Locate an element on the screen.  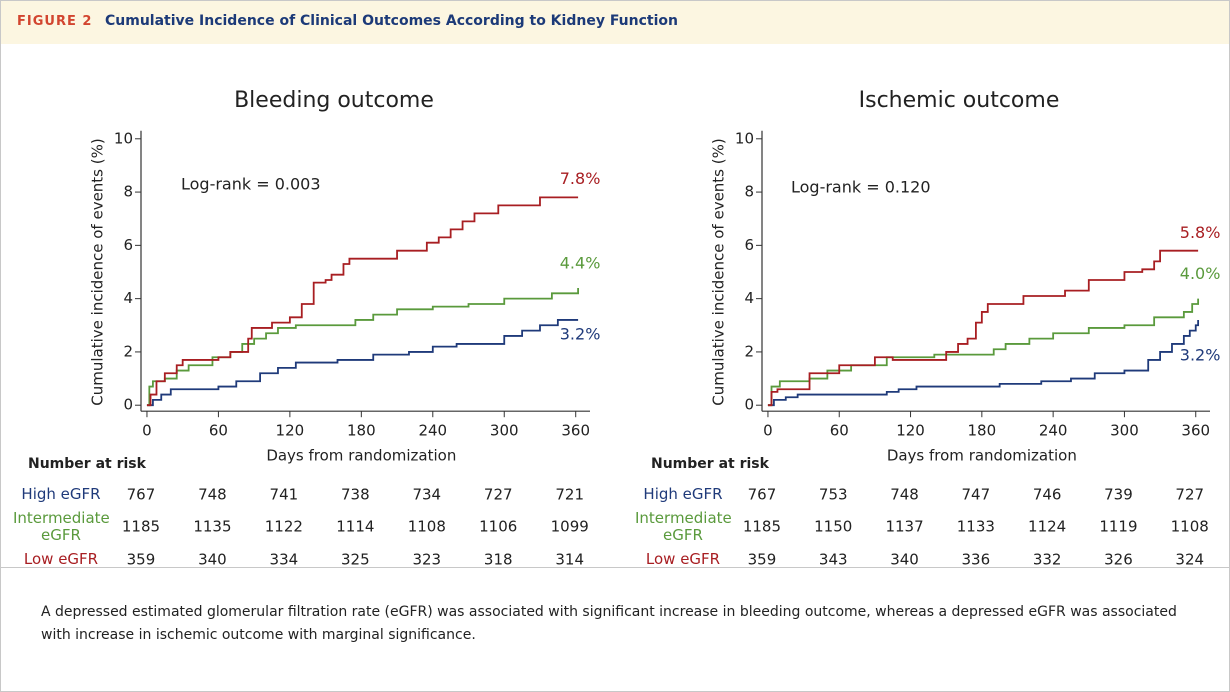
risk-count: 1114 is located at coordinates (355, 527).